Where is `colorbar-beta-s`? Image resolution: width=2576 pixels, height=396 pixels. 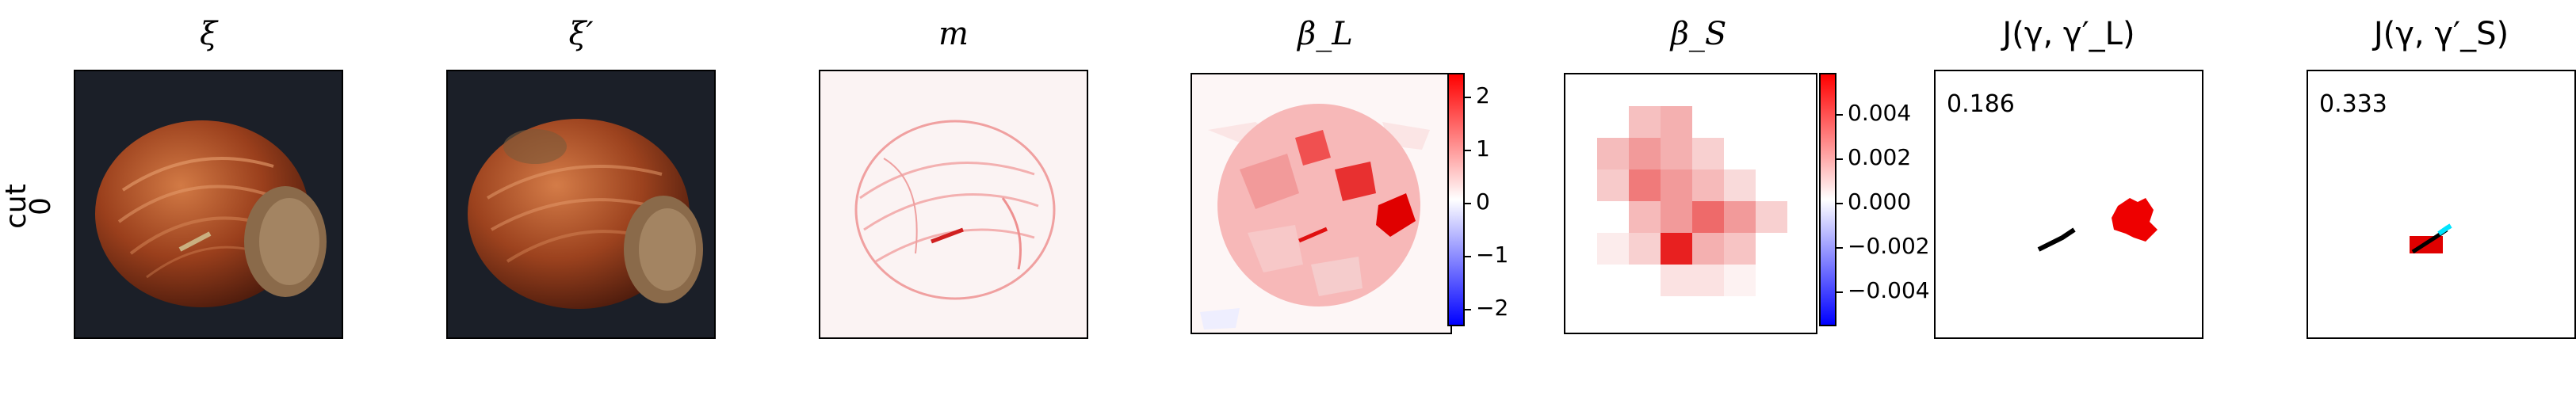
colorbar-beta-s is located at coordinates (1828, 199).